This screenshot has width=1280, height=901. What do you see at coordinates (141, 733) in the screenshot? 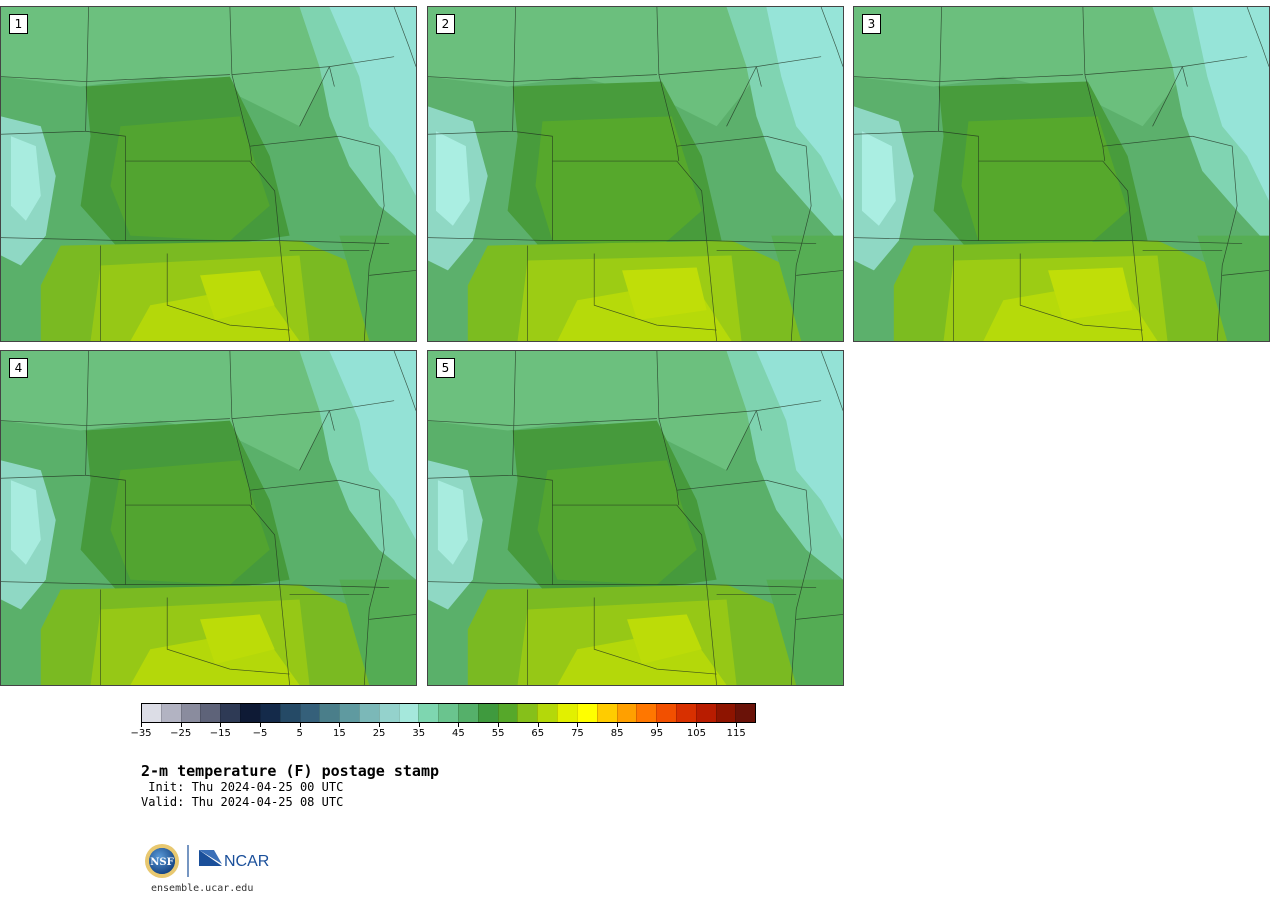
I see `colorbar-tick-label: −35` at bounding box center [141, 733].